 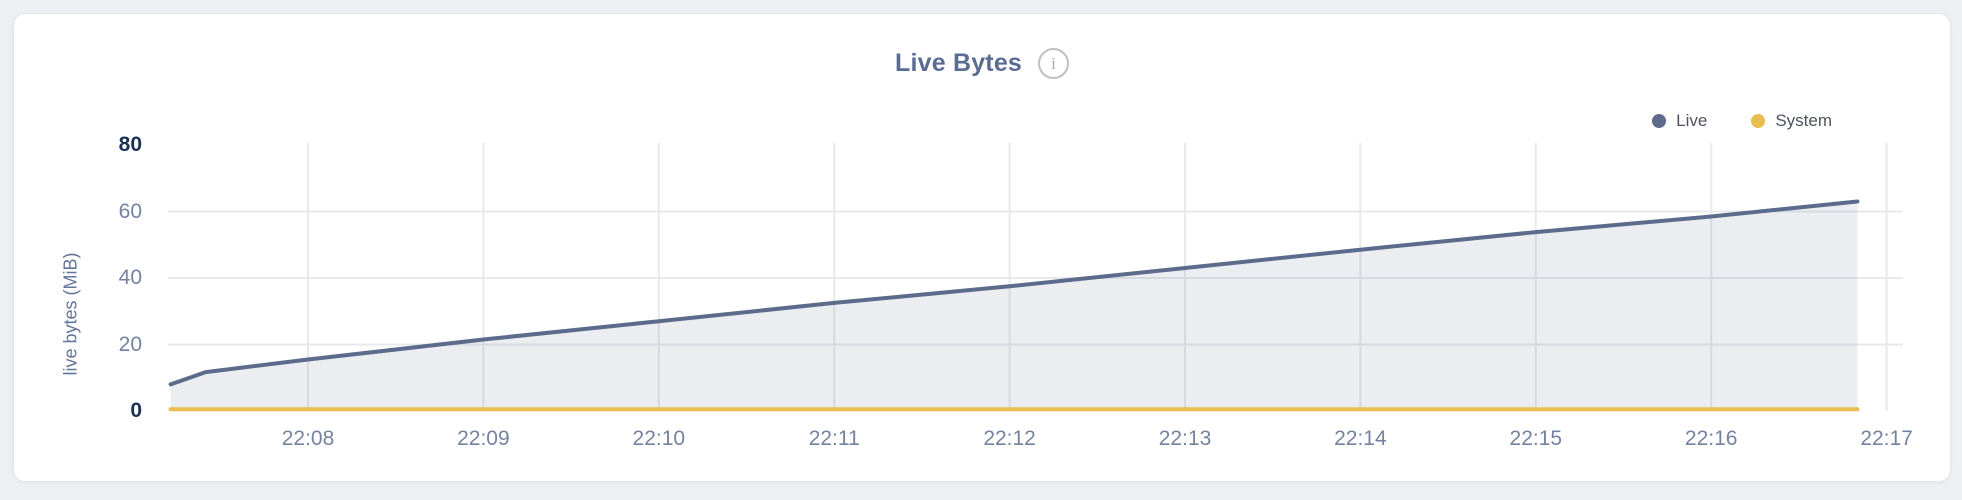 What do you see at coordinates (130, 211) in the screenshot?
I see `y-tick-label: 60` at bounding box center [130, 211].